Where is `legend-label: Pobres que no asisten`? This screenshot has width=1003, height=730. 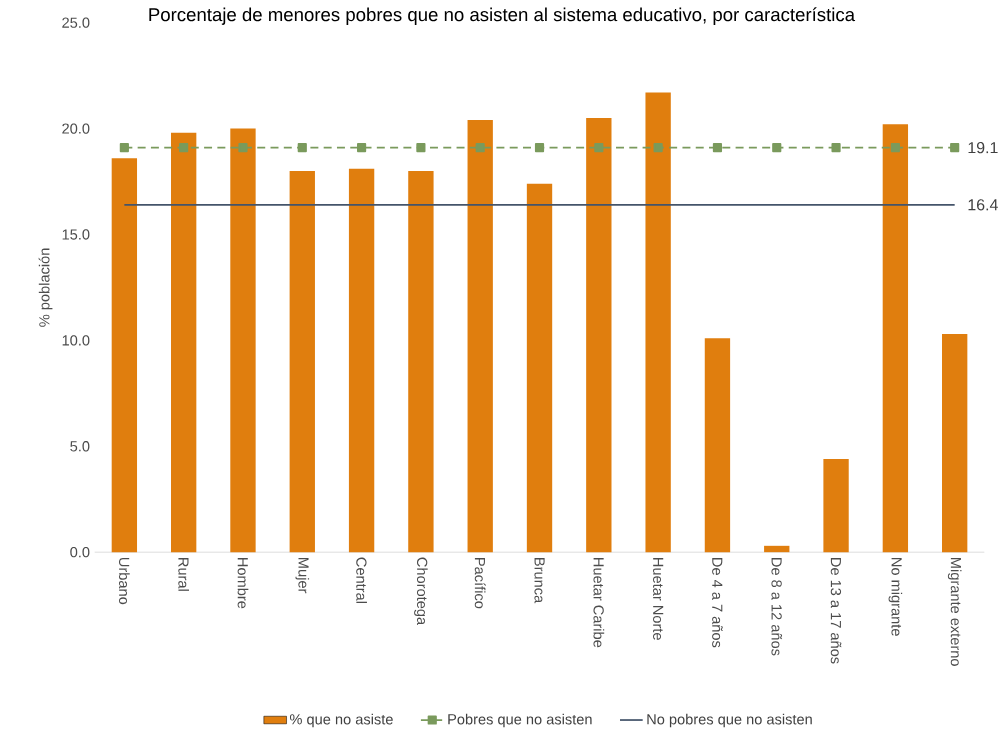 legend-label: Pobres que no asisten is located at coordinates (520, 720).